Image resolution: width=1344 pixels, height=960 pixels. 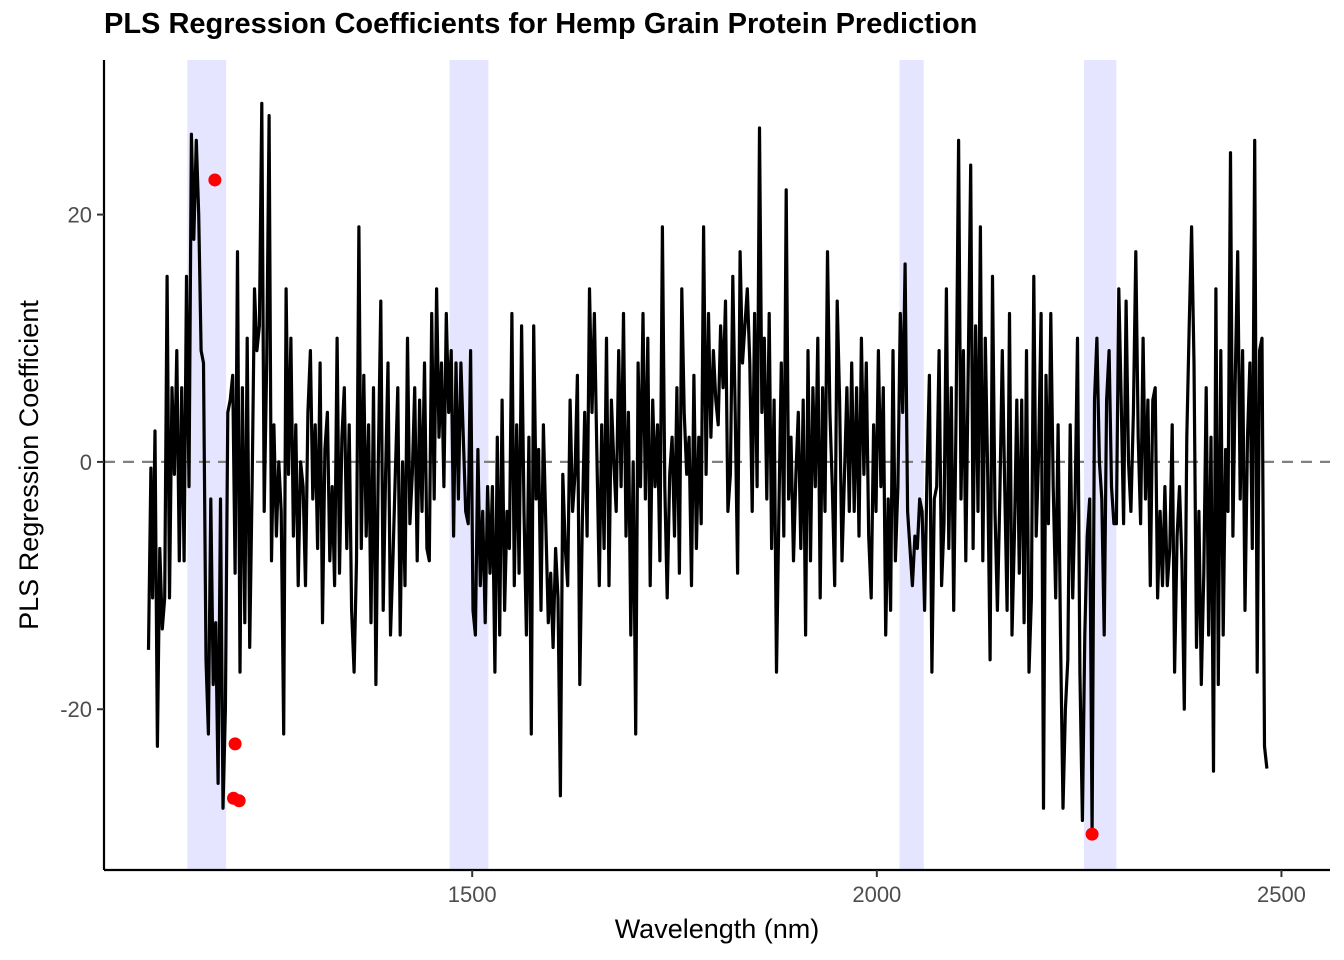 What do you see at coordinates (86, 462) in the screenshot?
I see `y-tick-label: 0` at bounding box center [86, 462].